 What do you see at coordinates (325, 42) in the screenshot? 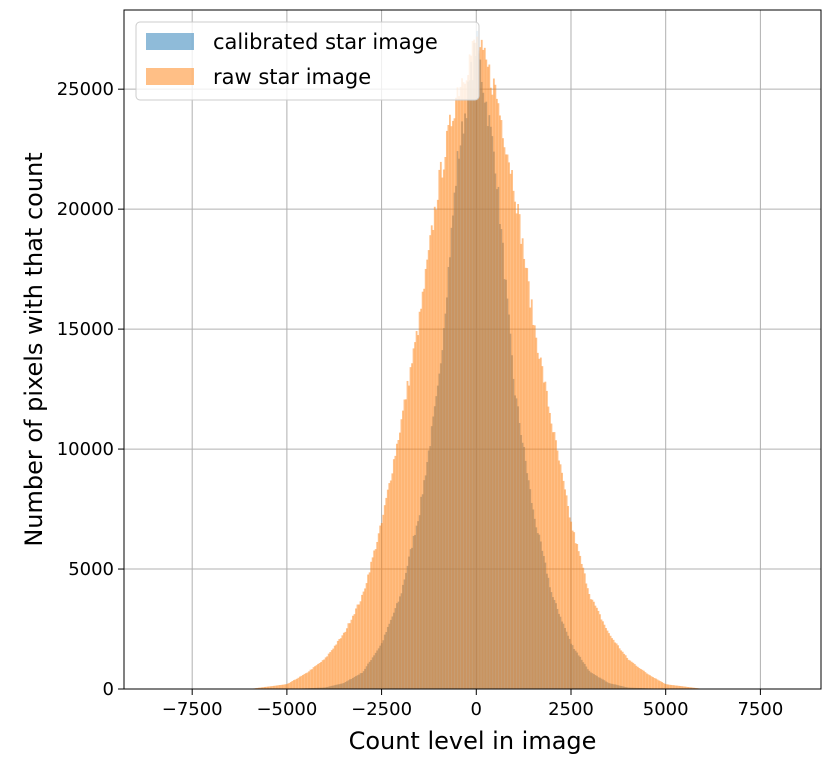
I see `legend-label: calibrated star image` at bounding box center [325, 42].